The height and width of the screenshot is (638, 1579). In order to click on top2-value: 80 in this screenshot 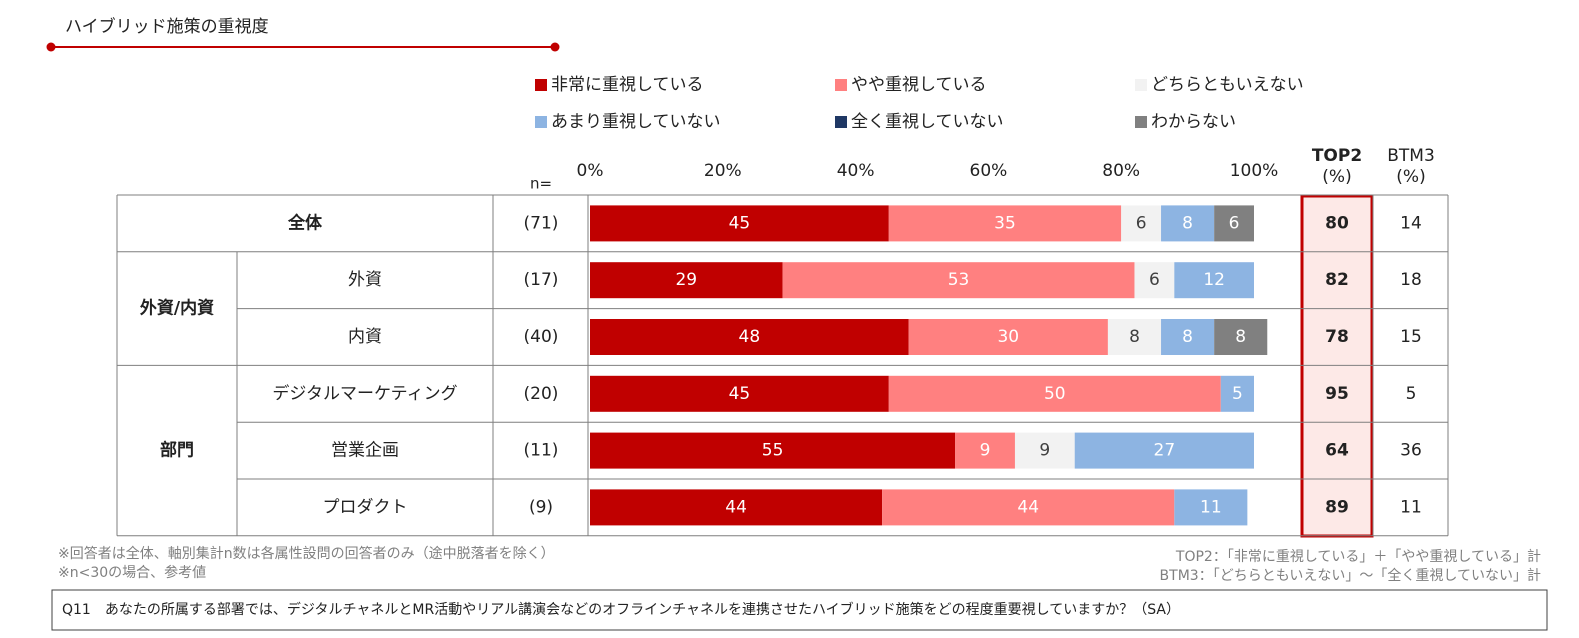, I will do `click(1337, 223)`.